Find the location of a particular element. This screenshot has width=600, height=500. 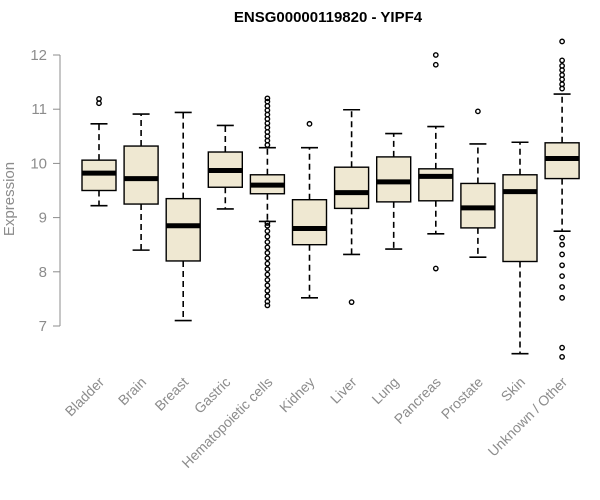

box-prostate is located at coordinates (478, 183).